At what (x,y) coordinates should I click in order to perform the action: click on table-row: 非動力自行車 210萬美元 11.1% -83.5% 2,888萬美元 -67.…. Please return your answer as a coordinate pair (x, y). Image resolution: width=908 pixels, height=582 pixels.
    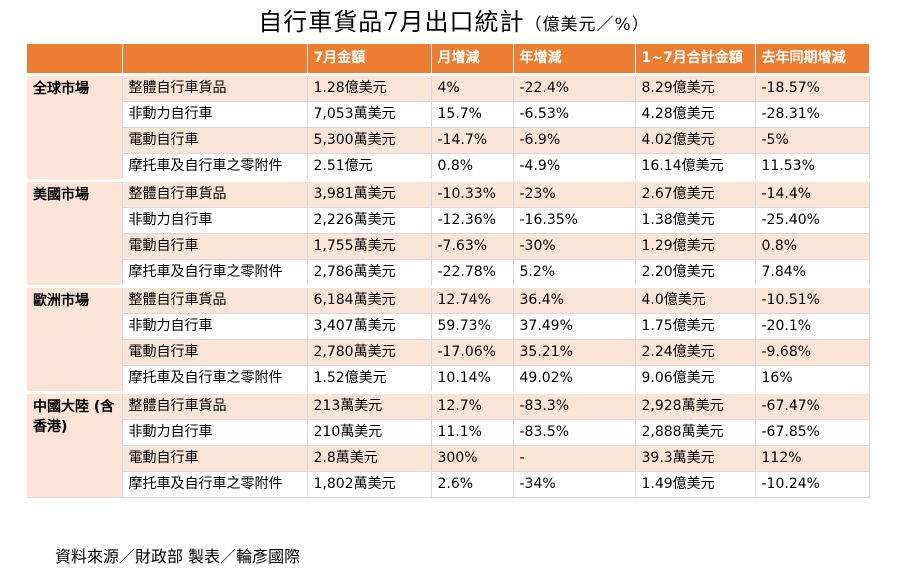
    Looking at the image, I should click on (448, 432).